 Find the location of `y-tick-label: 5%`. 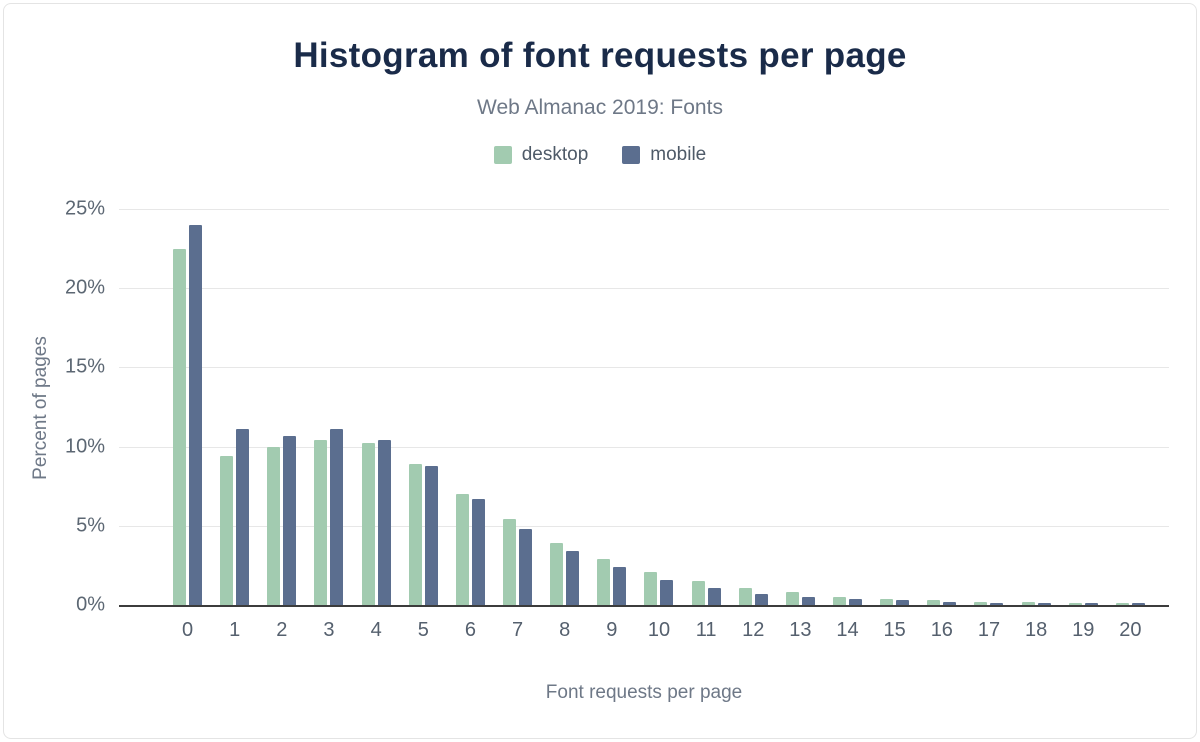

y-tick-label: 5% is located at coordinates (90, 525).